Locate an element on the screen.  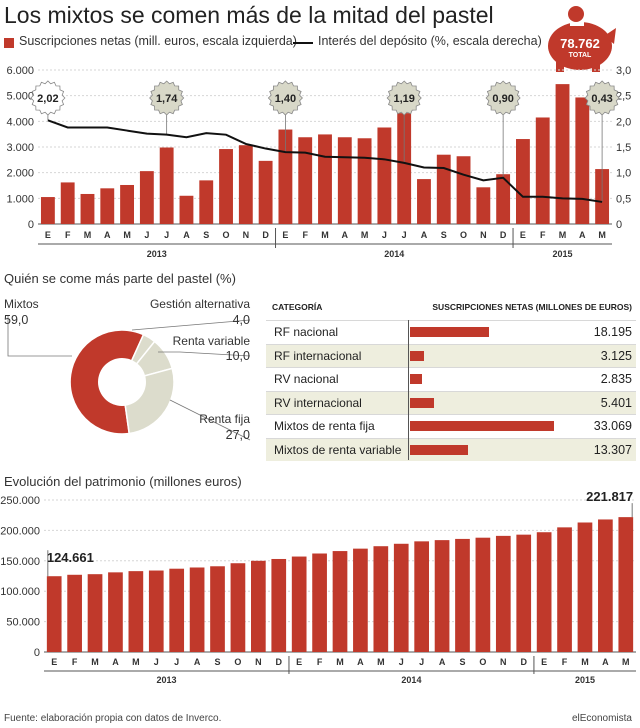
table-header-category: CATEGORÍA is located at coordinates (297, 307).